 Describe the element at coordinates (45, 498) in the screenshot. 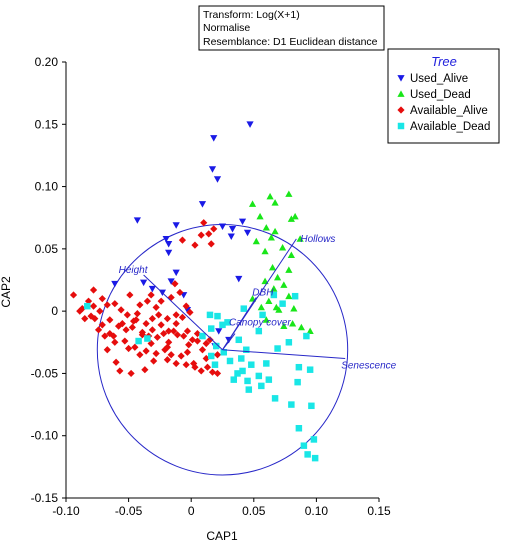

I see `y-tick-label: -0.15` at that location.